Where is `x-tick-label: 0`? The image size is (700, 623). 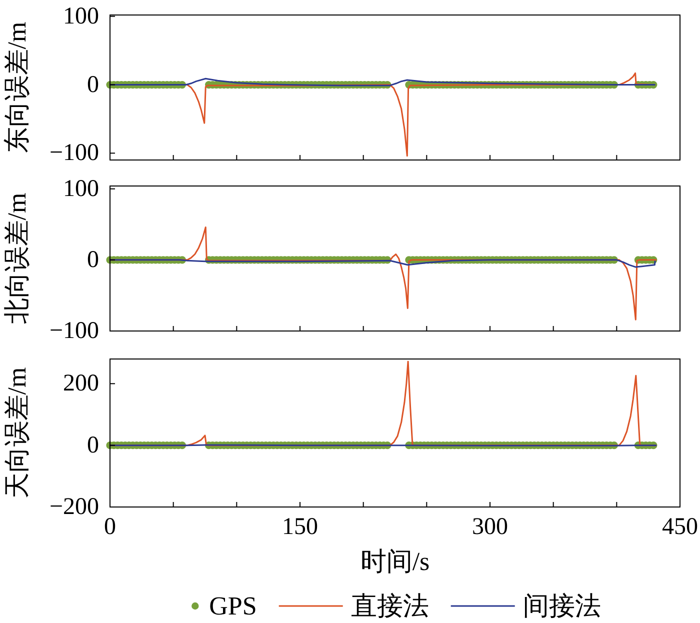 x-tick-label: 0 is located at coordinates (110, 527).